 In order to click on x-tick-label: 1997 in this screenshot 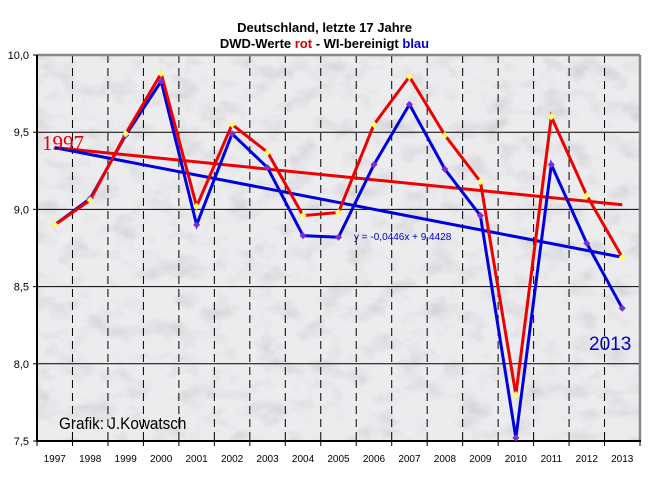, I will do `click(55, 459)`.